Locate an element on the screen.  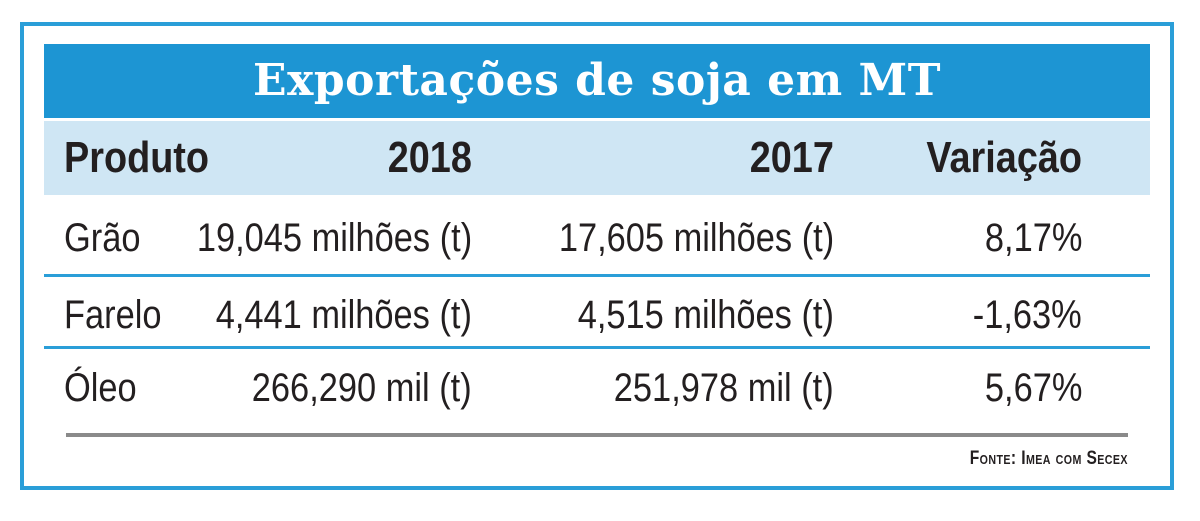
title-bar: Exportações de soja em MT is located at coordinates (597, 81).